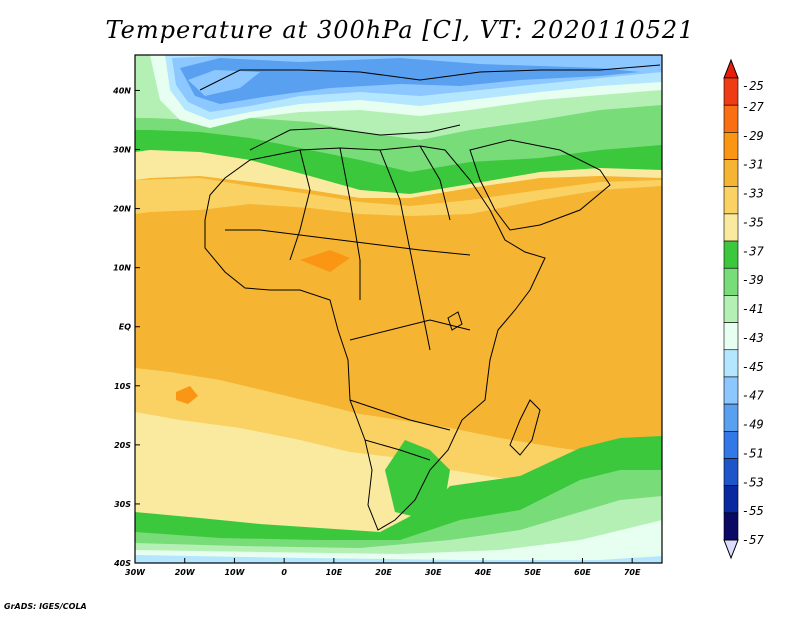 The width and height of the screenshot is (800, 618). Describe the element at coordinates (753, 425) in the screenshot. I see `colorbar-label: -49` at that location.